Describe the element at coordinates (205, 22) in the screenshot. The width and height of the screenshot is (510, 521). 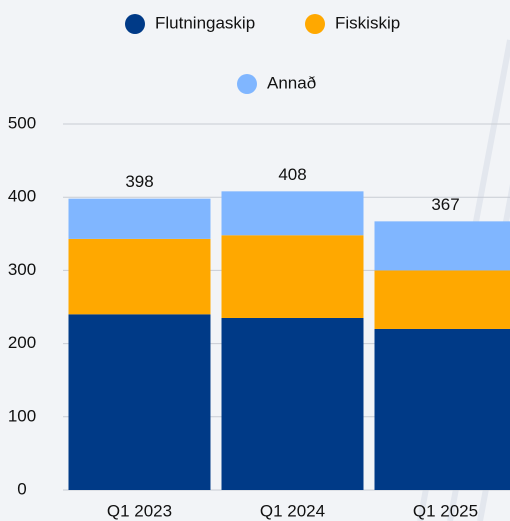
I see `legend-label: Flutningaskip` at that location.